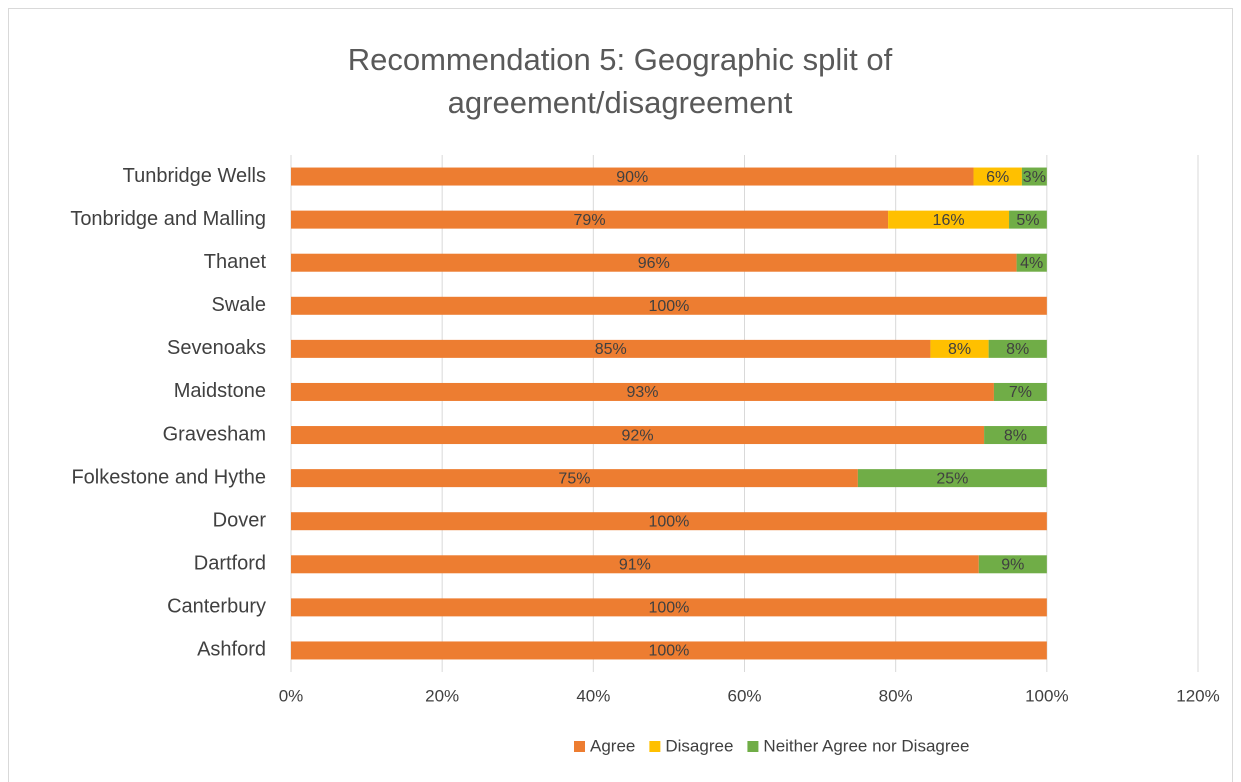 The width and height of the screenshot is (1241, 782). I want to click on data-label: 4%, so click(1031, 263).